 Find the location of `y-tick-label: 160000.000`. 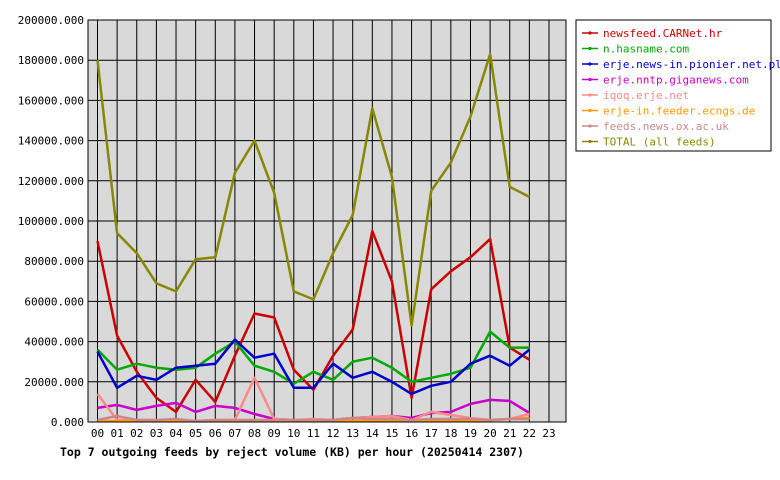

y-tick-label: 160000.000 is located at coordinates (51, 100).